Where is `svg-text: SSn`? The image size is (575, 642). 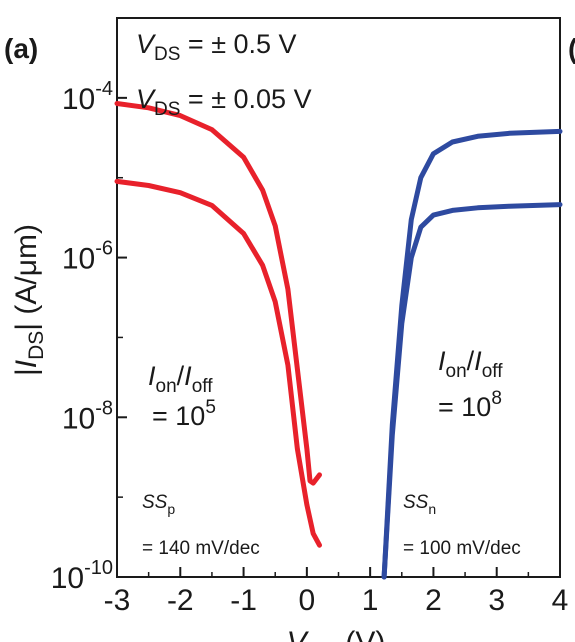
svg-text: SSn is located at coordinates (419, 504).